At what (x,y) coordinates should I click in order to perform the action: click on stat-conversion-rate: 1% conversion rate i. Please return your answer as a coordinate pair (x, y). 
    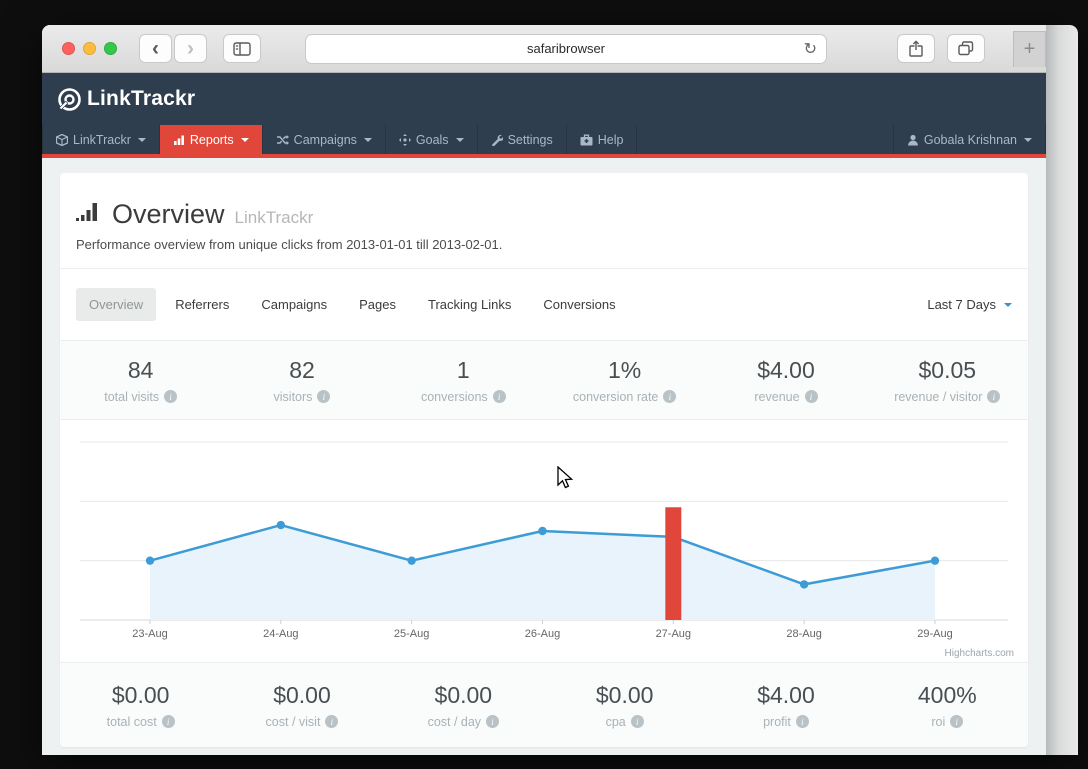
    Looking at the image, I should click on (624, 380).